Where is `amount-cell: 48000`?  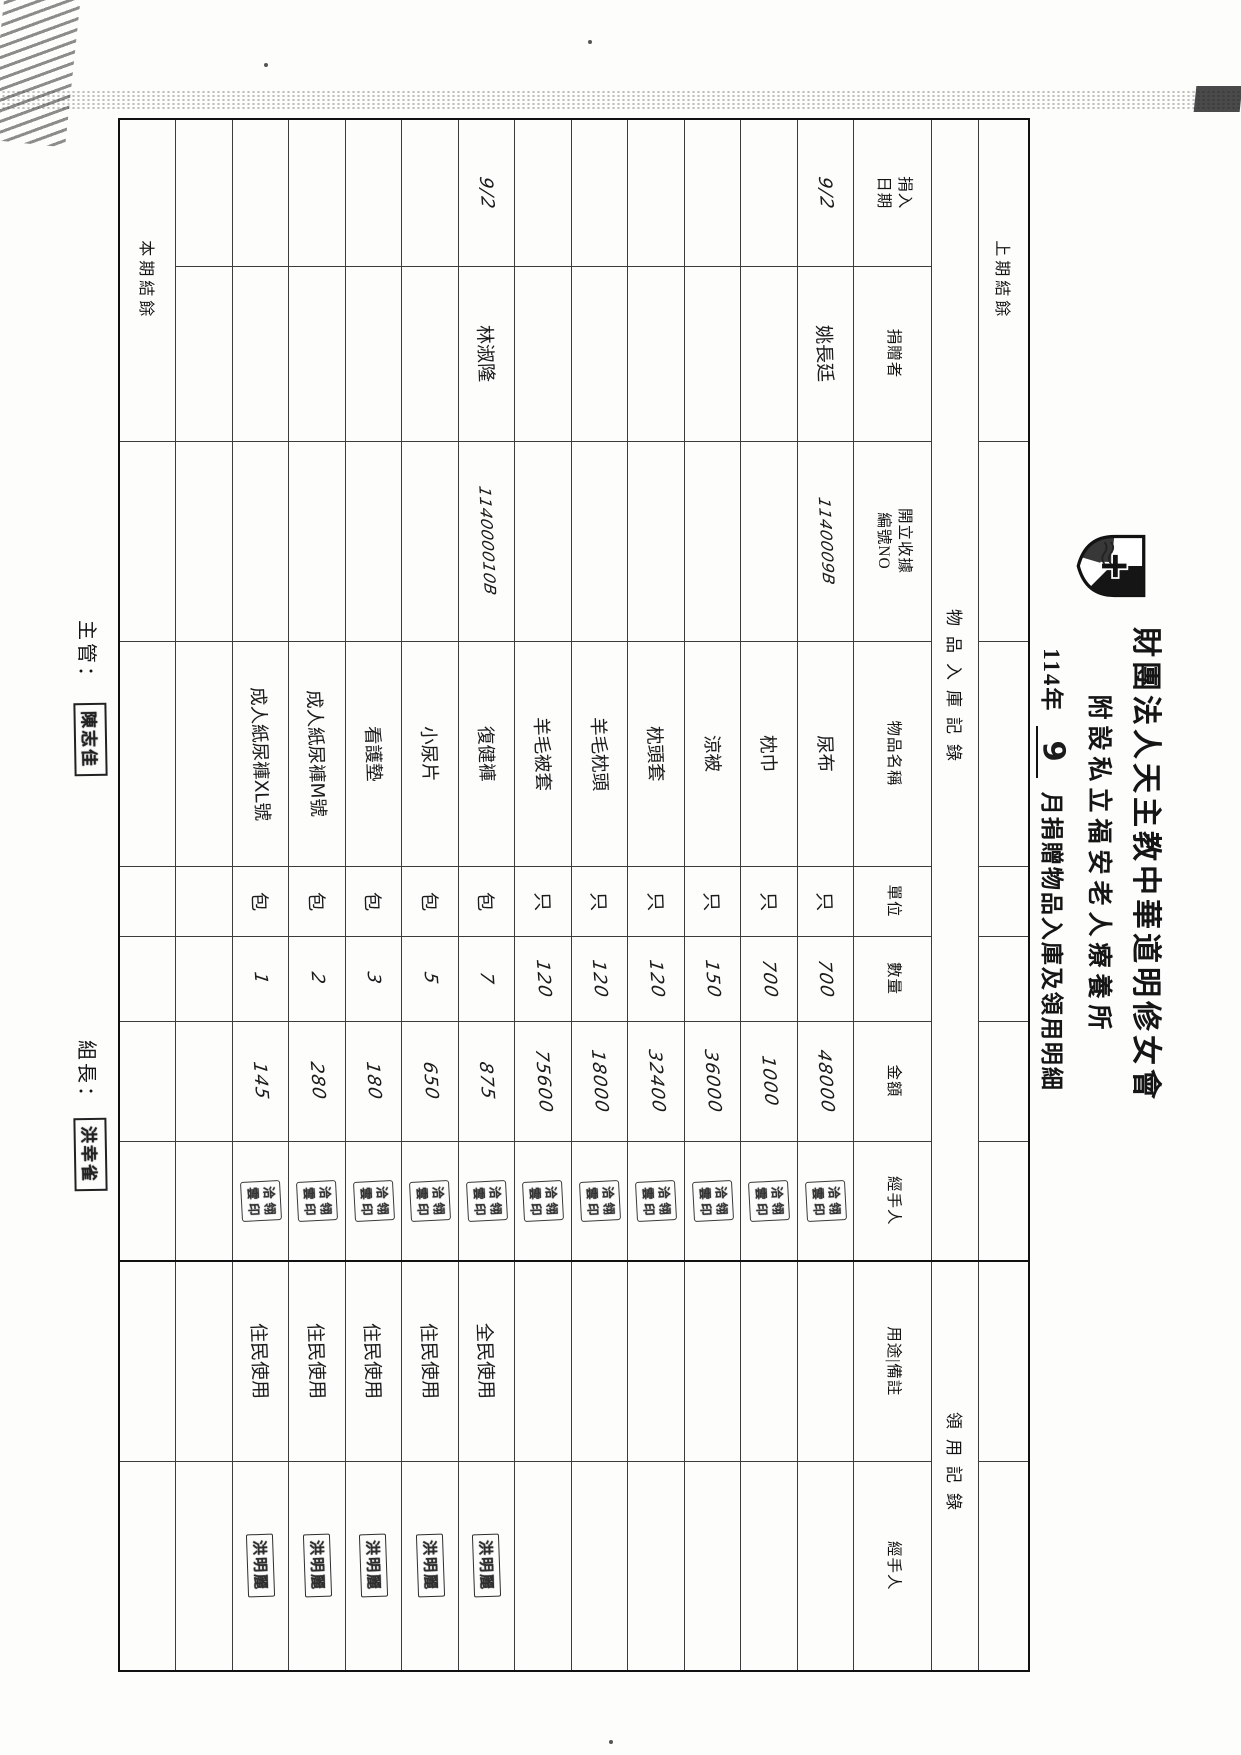 amount-cell: 48000 is located at coordinates (825, 1081).